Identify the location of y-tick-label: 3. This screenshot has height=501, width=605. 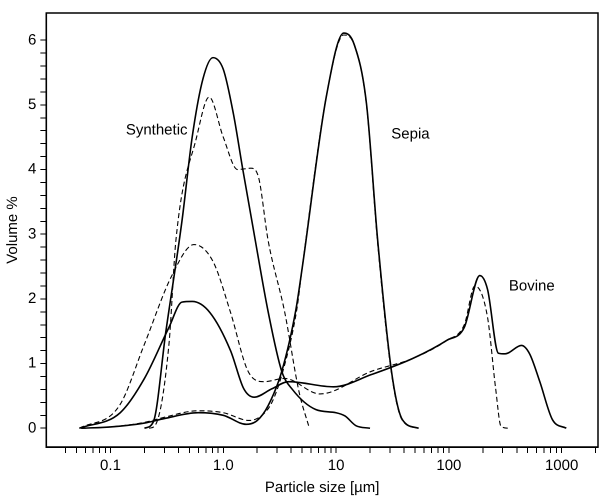
(32, 233).